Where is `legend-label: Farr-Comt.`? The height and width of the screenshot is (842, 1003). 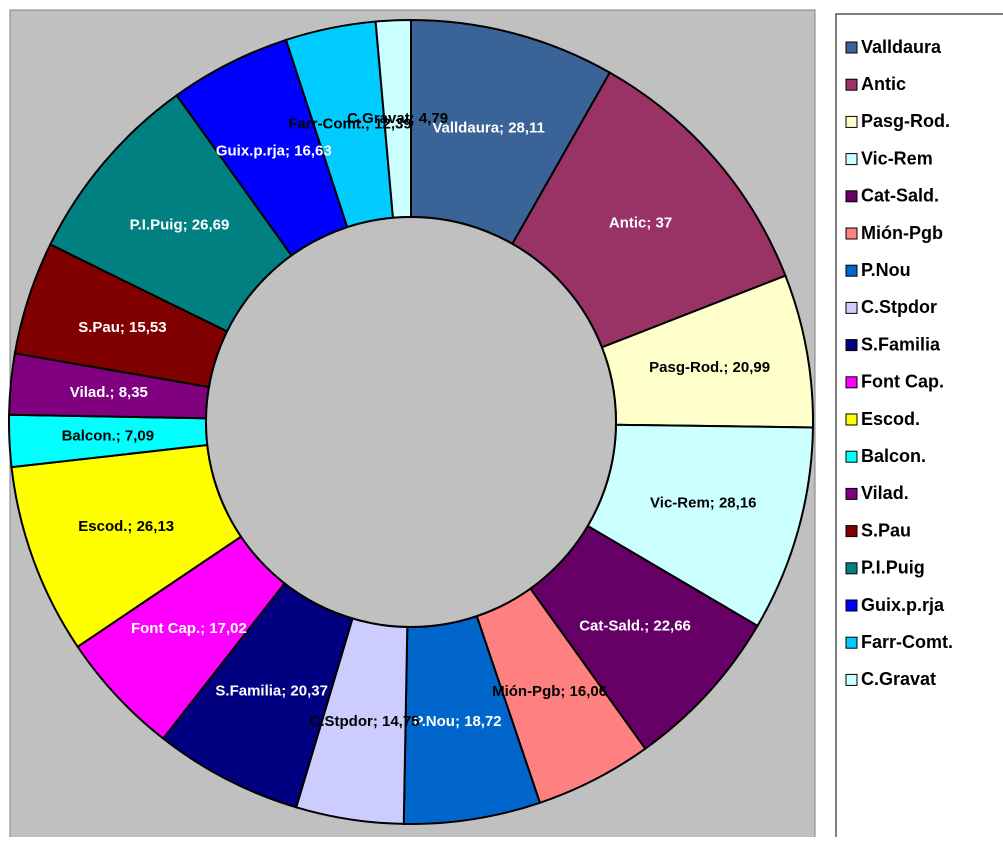
legend-label: Farr-Comt. is located at coordinates (907, 642).